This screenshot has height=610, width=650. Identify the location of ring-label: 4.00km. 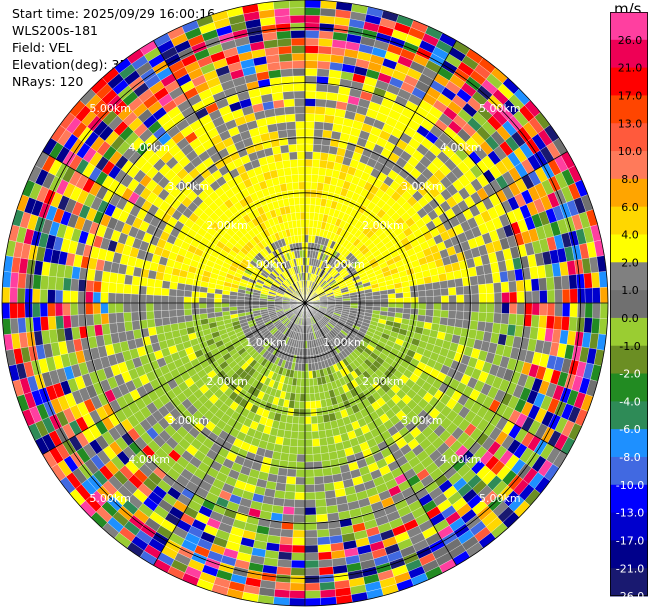
(461, 147).